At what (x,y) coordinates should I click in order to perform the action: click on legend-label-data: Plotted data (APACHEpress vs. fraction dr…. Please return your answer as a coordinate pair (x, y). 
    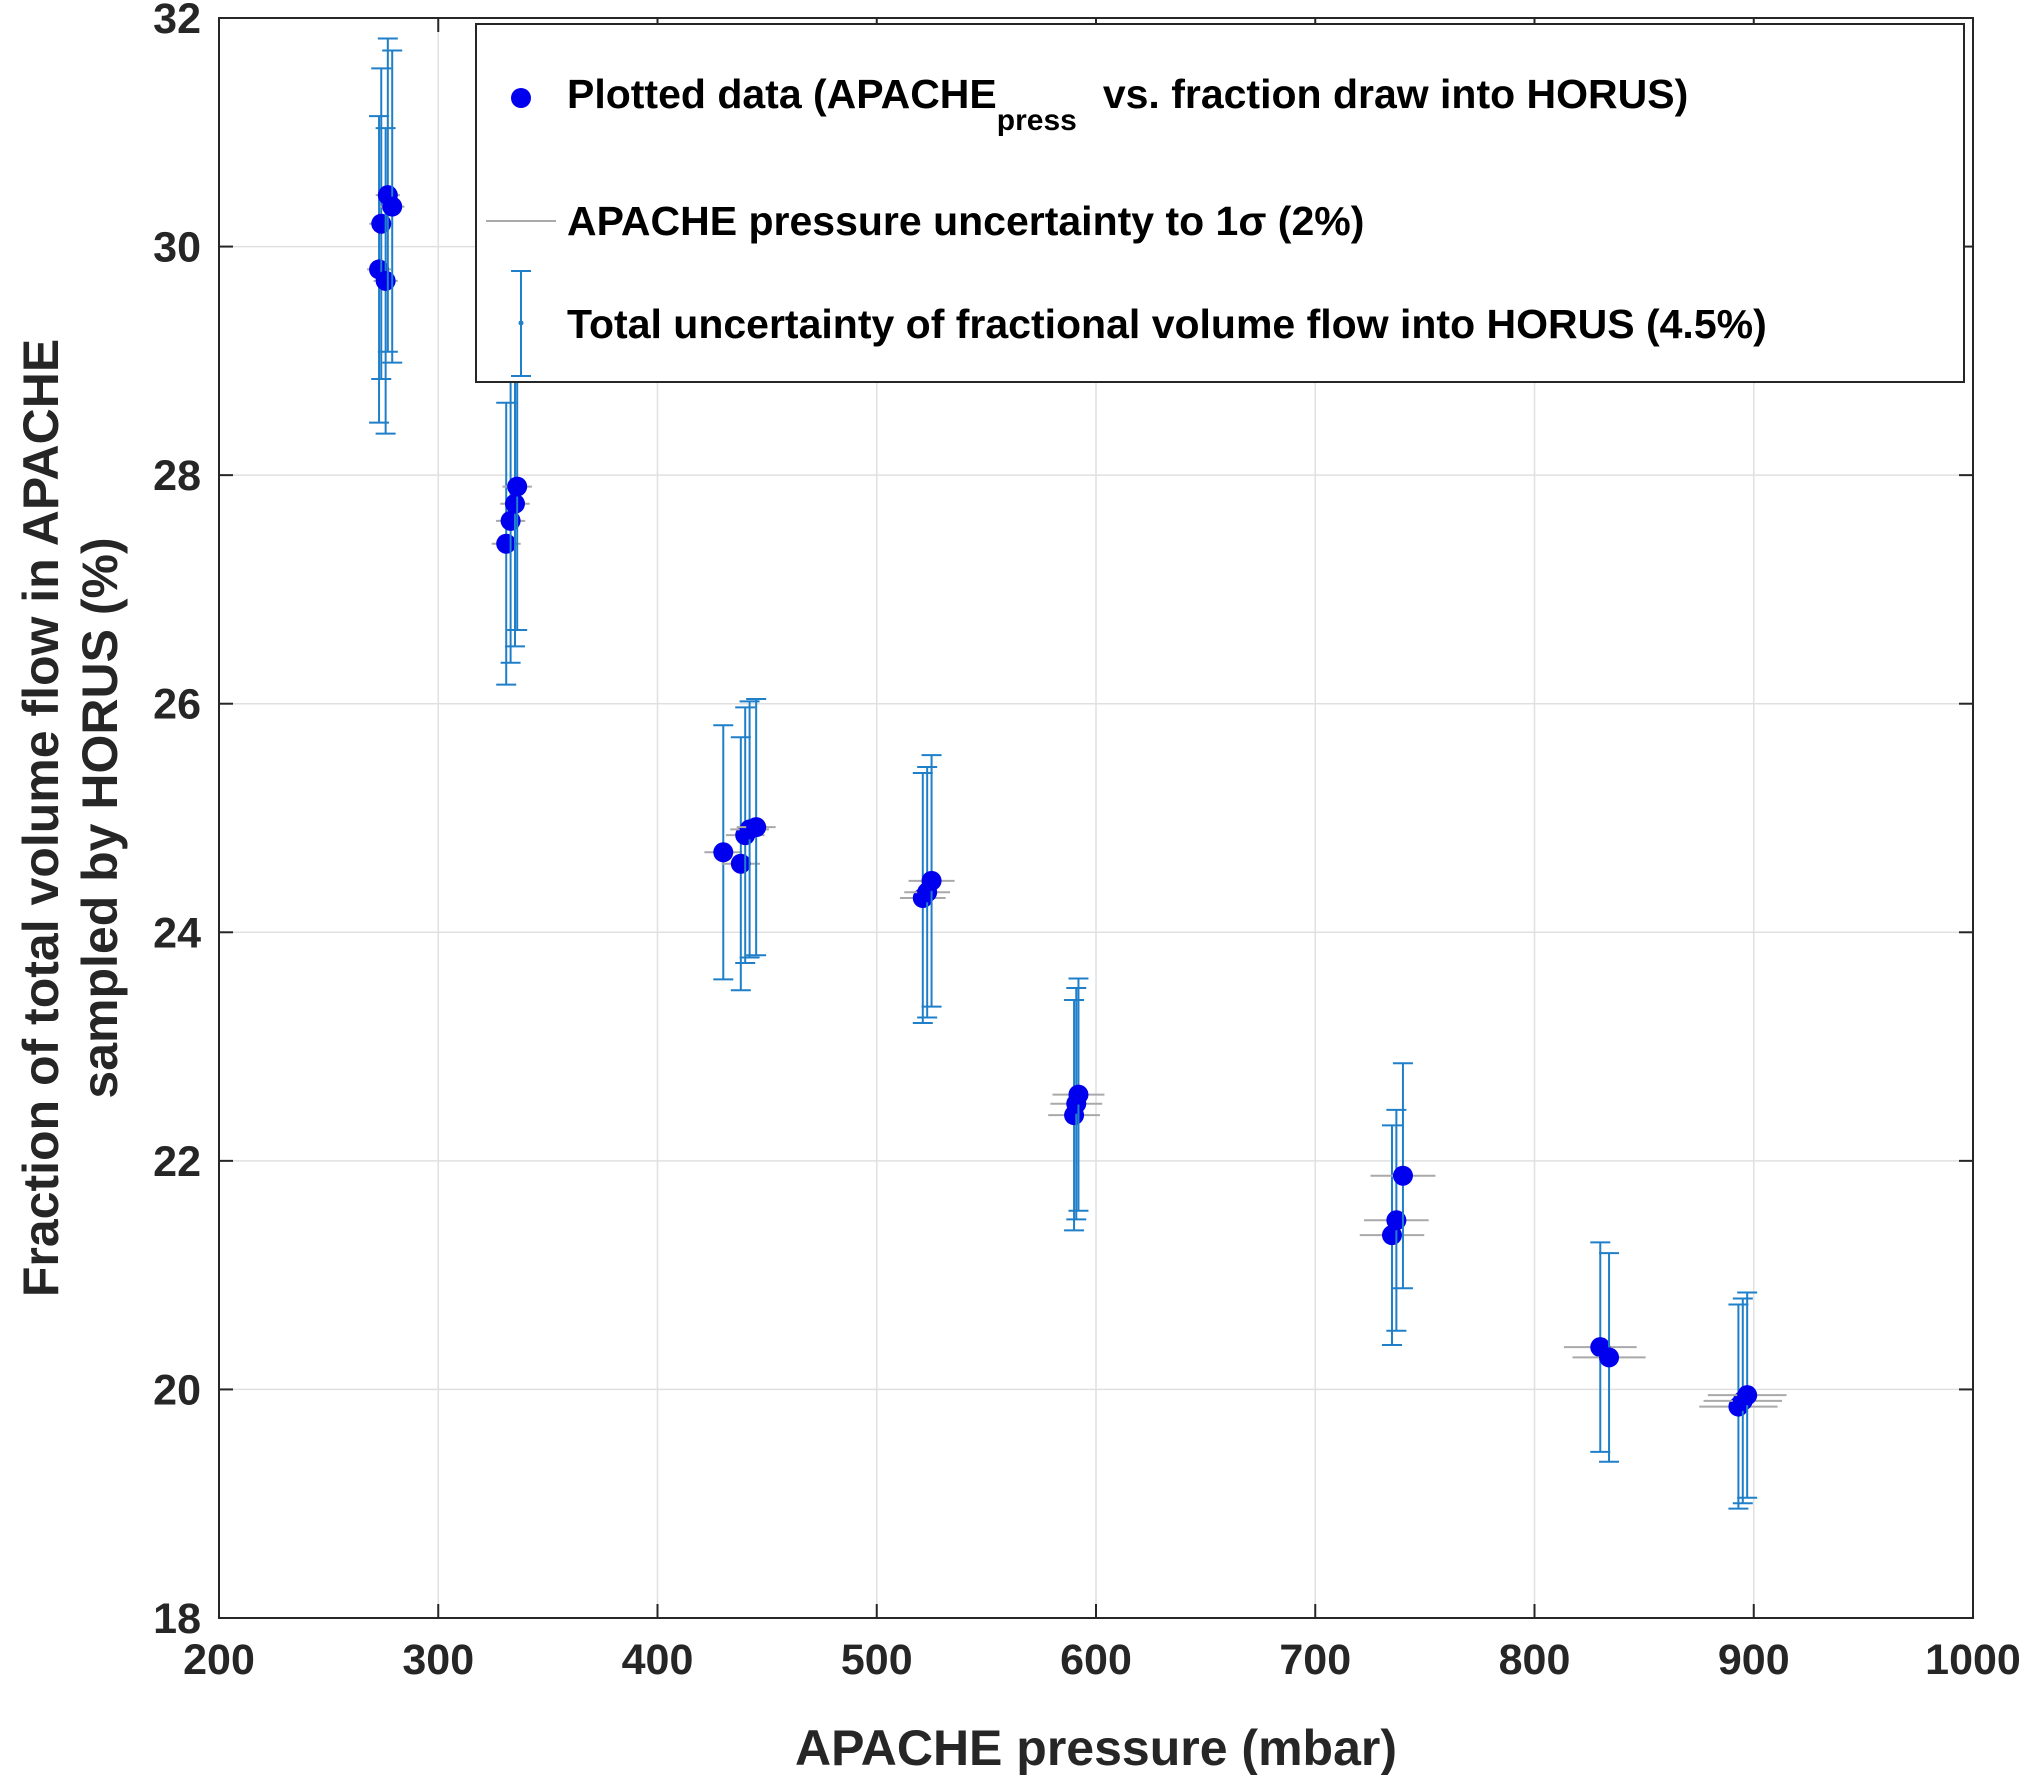
    Looking at the image, I should click on (1127, 104).